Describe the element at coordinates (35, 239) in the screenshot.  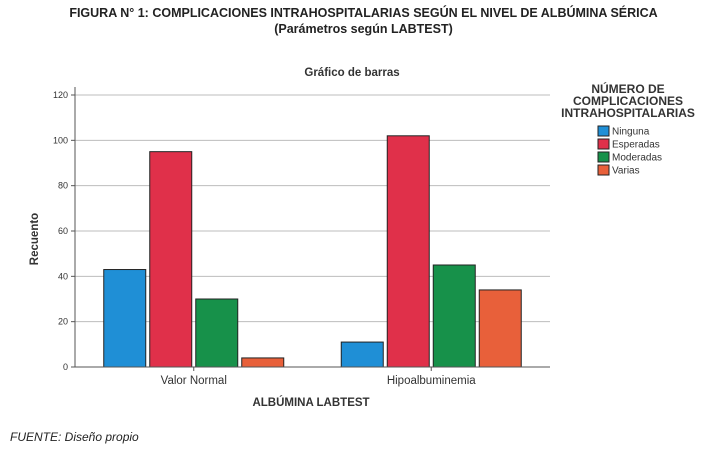
I see `y-axis-label: Recuento` at that location.